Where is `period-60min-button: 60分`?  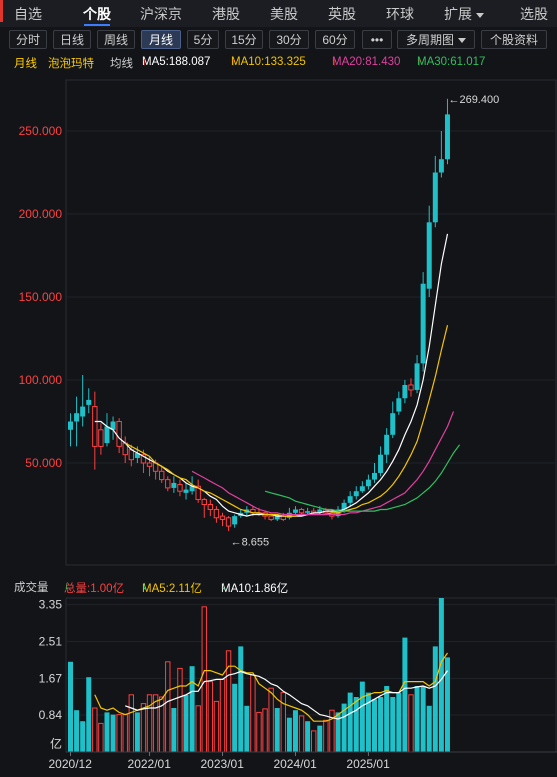
period-60min-button: 60分 is located at coordinates (335, 39).